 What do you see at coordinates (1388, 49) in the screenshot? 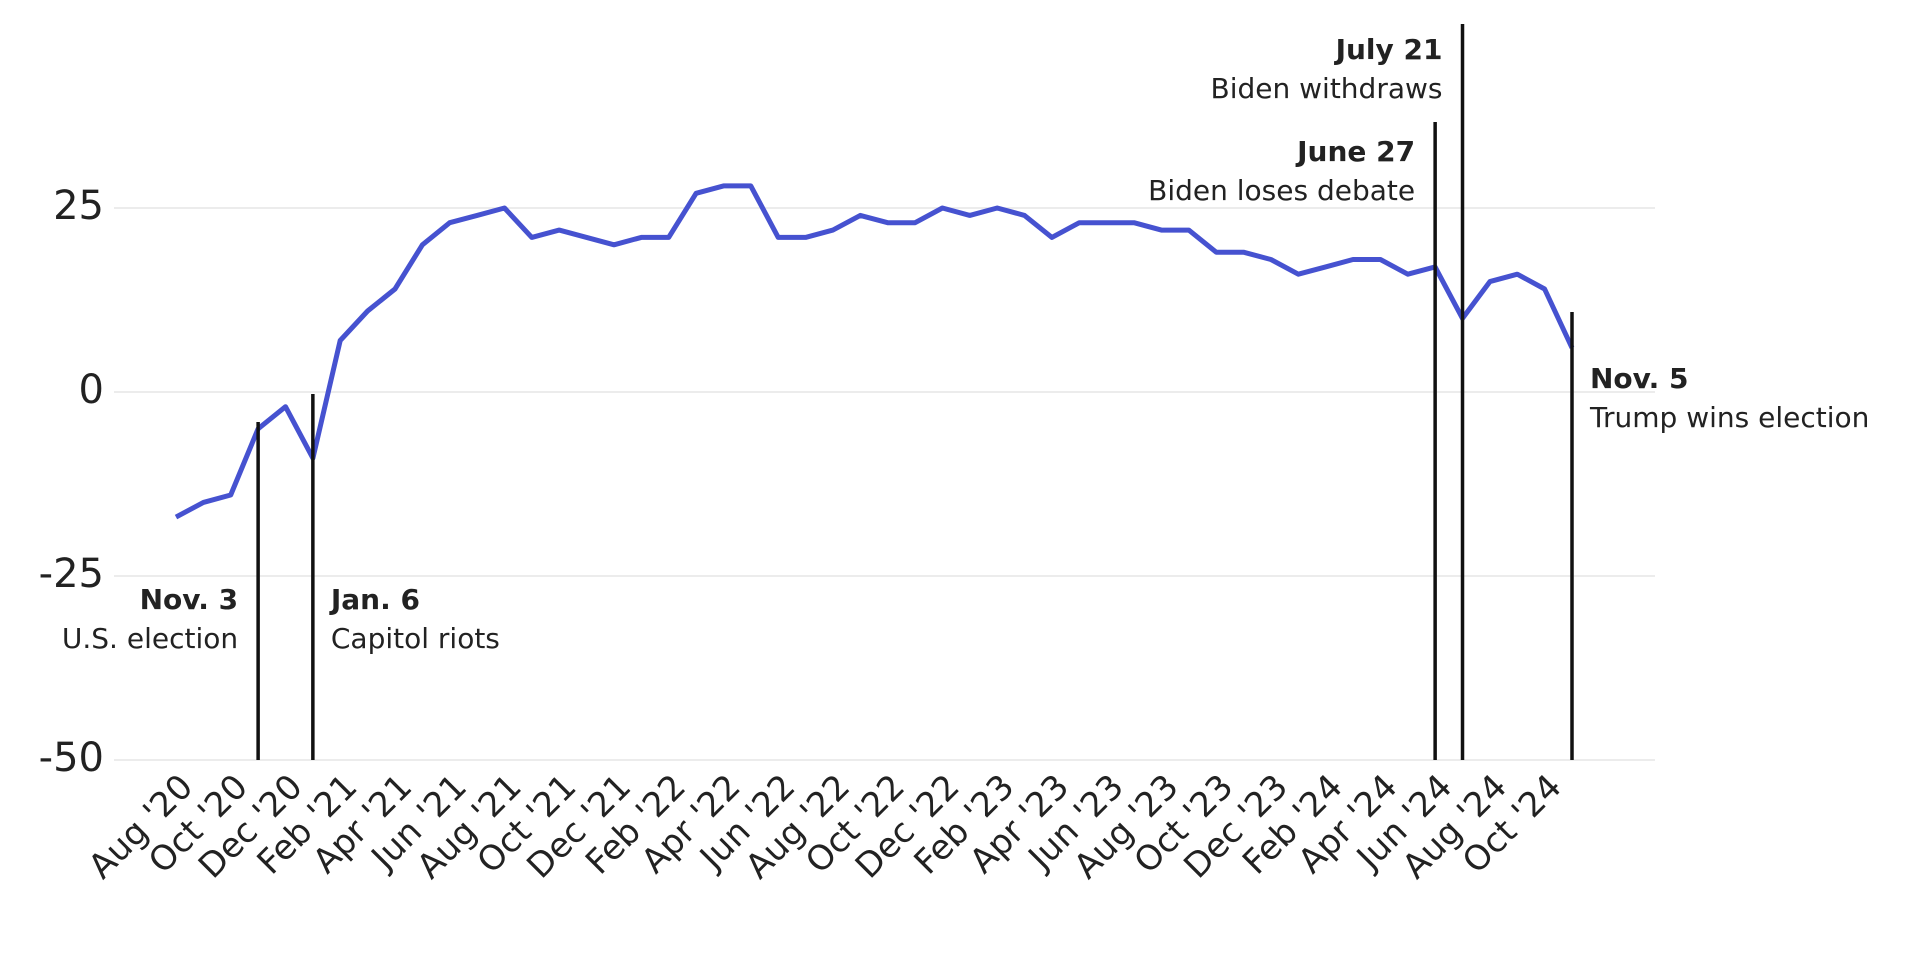
I see `event-date: July 21` at bounding box center [1388, 49].